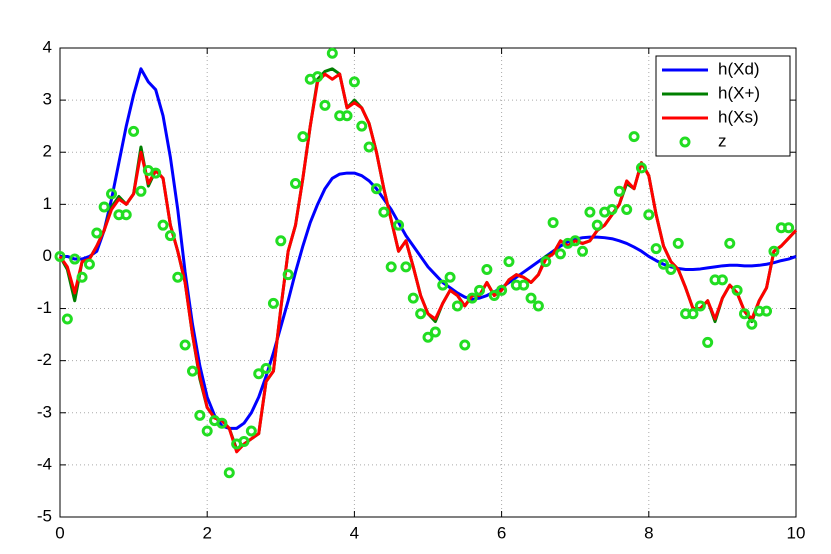  Describe the element at coordinates (47, 255) in the screenshot. I see `y-tick-label: 0` at that location.